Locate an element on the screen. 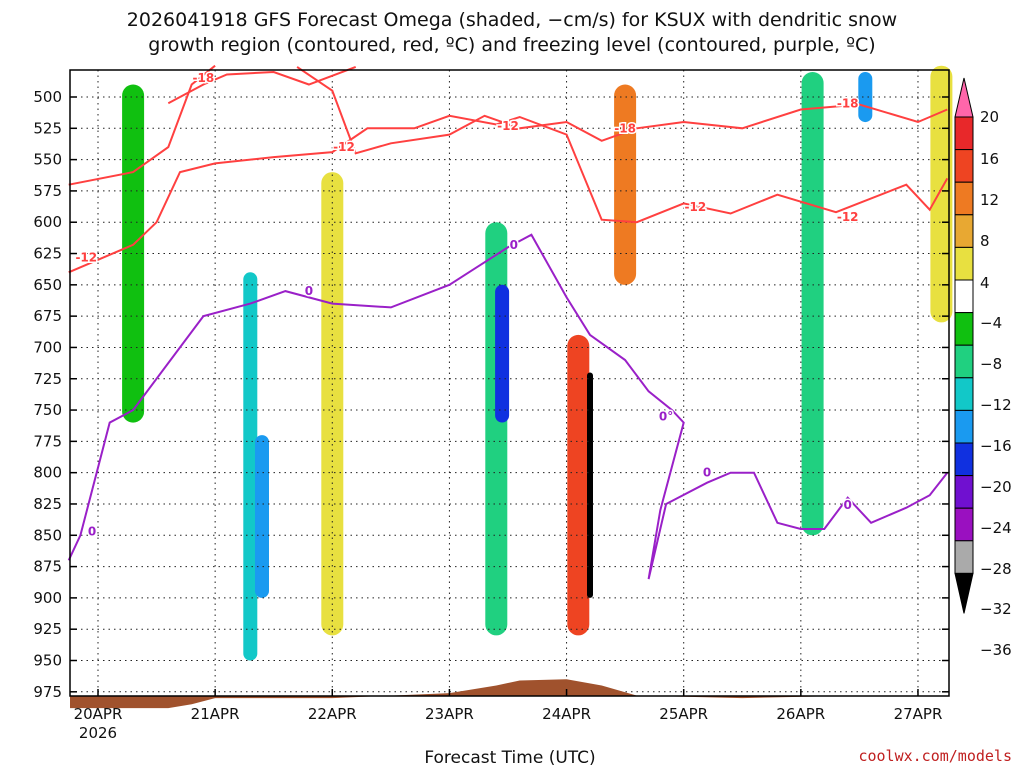  y-tick-label: 725 is located at coordinates (47, 379).